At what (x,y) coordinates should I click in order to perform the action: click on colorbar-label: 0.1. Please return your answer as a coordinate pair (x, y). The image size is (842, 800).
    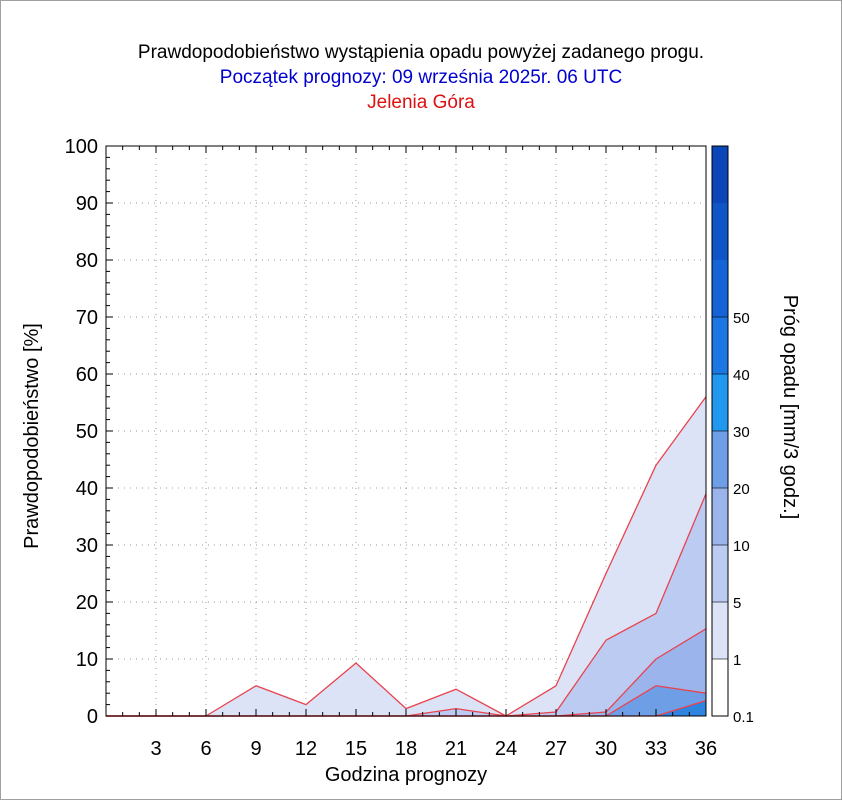
    Looking at the image, I should click on (743, 717).